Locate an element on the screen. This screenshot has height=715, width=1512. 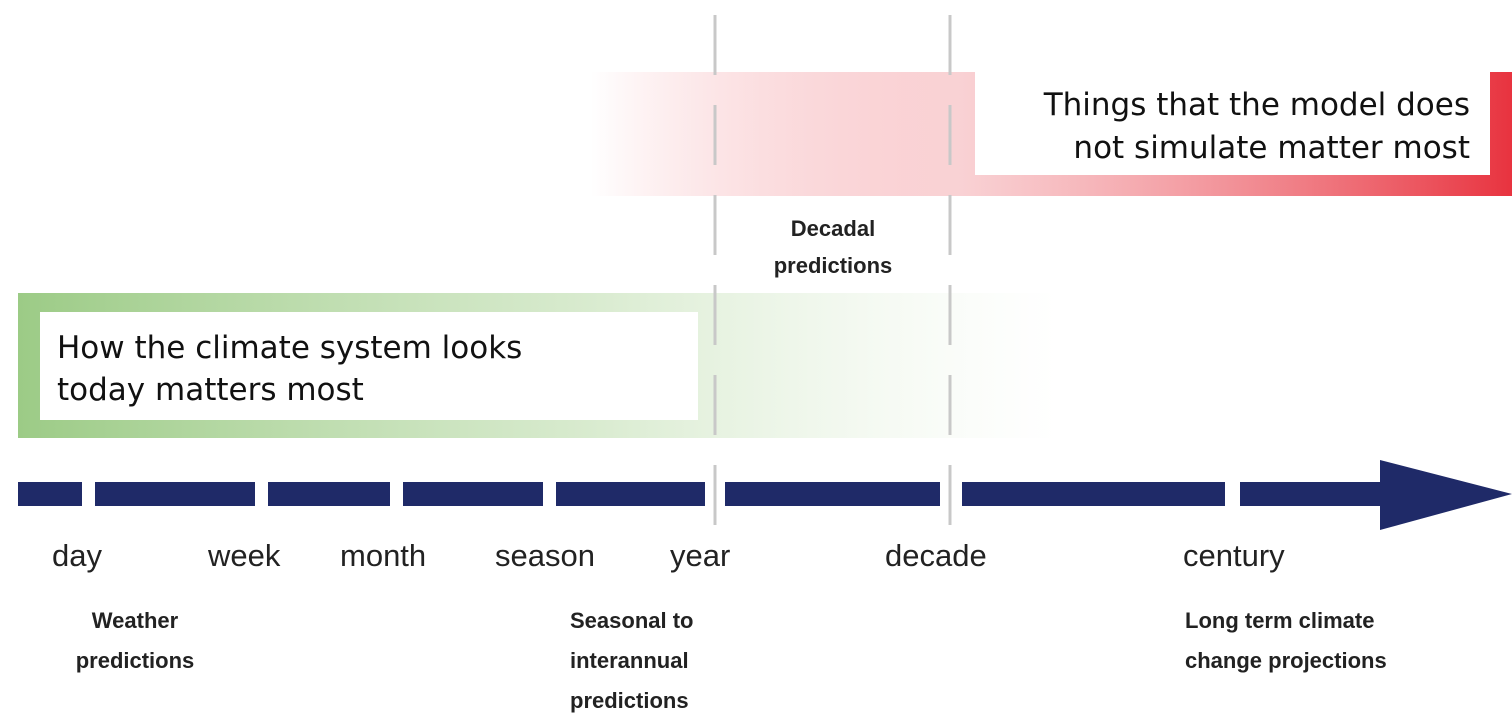
top-box is located at coordinates (1232, 122).